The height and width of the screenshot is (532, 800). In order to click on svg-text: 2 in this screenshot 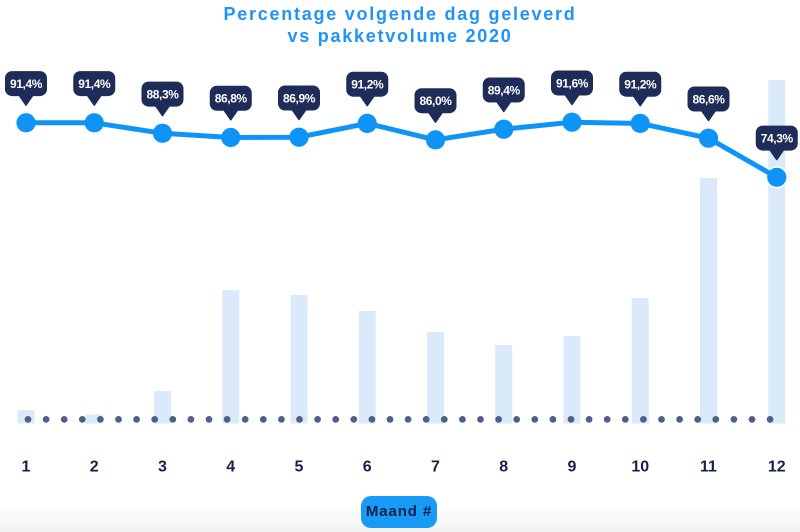, I will do `click(94, 467)`.